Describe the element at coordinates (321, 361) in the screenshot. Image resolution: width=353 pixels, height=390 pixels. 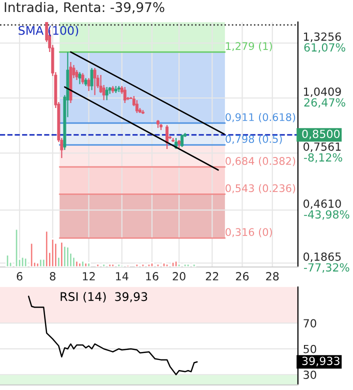
I see `text: 39,933` at that location.